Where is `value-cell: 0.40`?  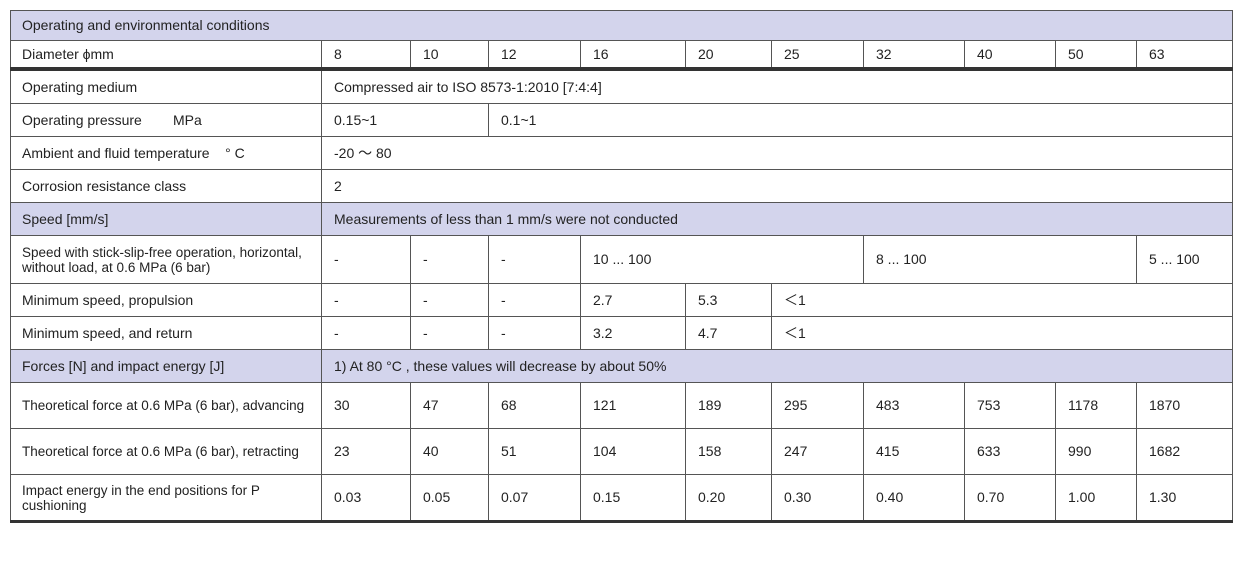 value-cell: 0.40 is located at coordinates (914, 498).